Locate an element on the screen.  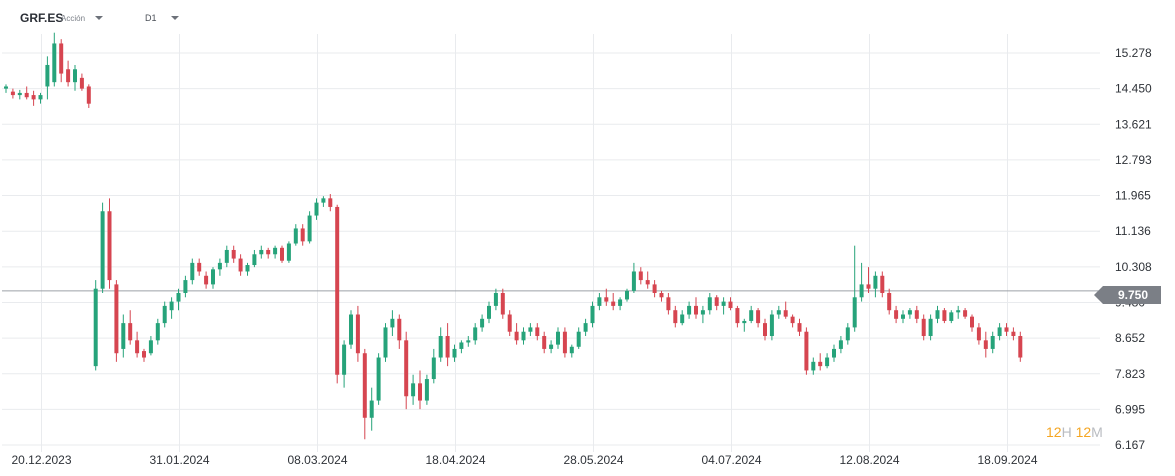
x-tick-label: 20.12.2023 is located at coordinates (41, 460).